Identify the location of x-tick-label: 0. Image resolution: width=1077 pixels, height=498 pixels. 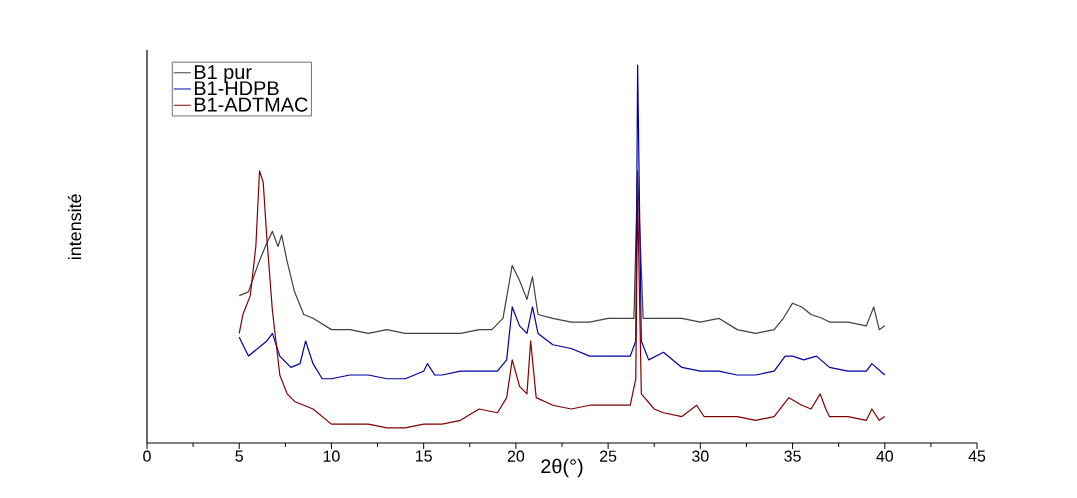
(147, 456).